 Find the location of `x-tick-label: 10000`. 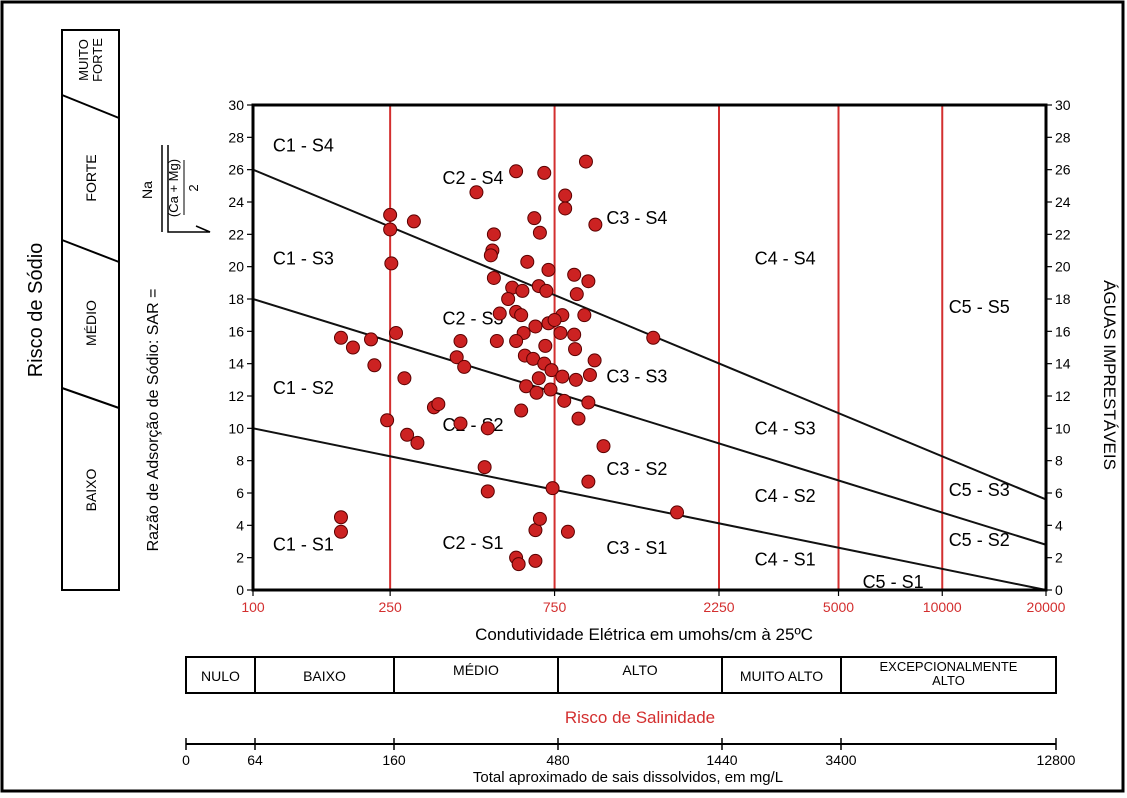

x-tick-label: 10000 is located at coordinates (942, 607).